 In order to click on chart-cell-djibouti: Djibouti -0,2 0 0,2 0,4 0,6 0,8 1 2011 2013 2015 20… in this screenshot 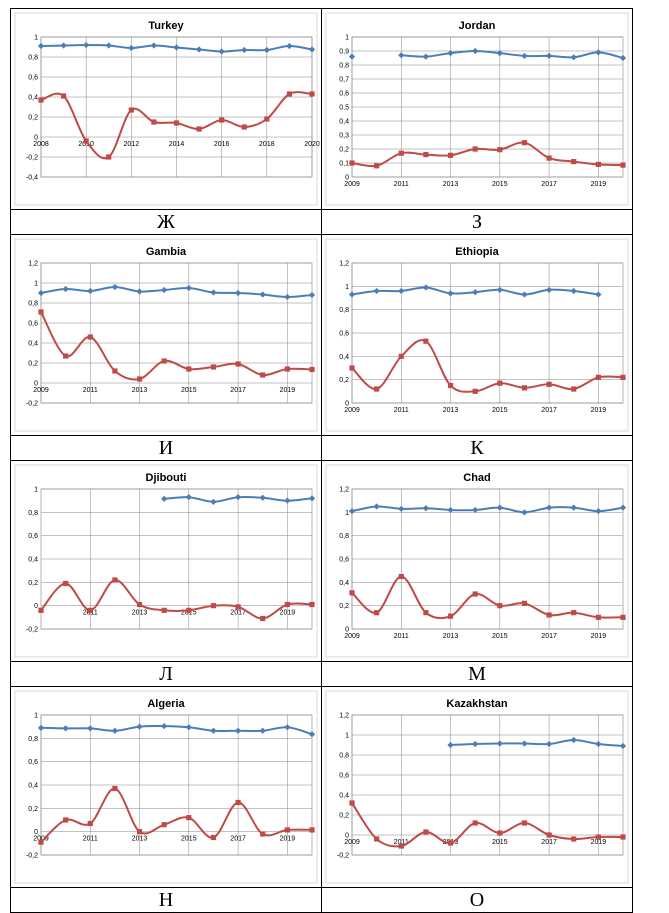, I will do `click(166, 561)`.